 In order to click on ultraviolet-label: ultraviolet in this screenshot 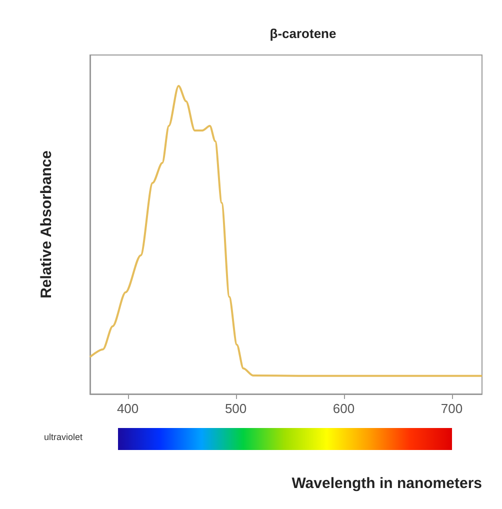, I will do `click(63, 437)`.